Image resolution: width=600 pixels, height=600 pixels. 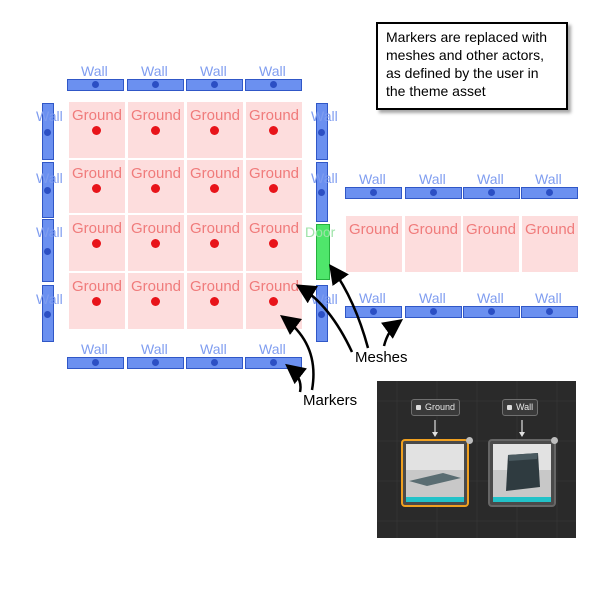 I want to click on ground-marker-node: Ground, so click(x=436, y=407).